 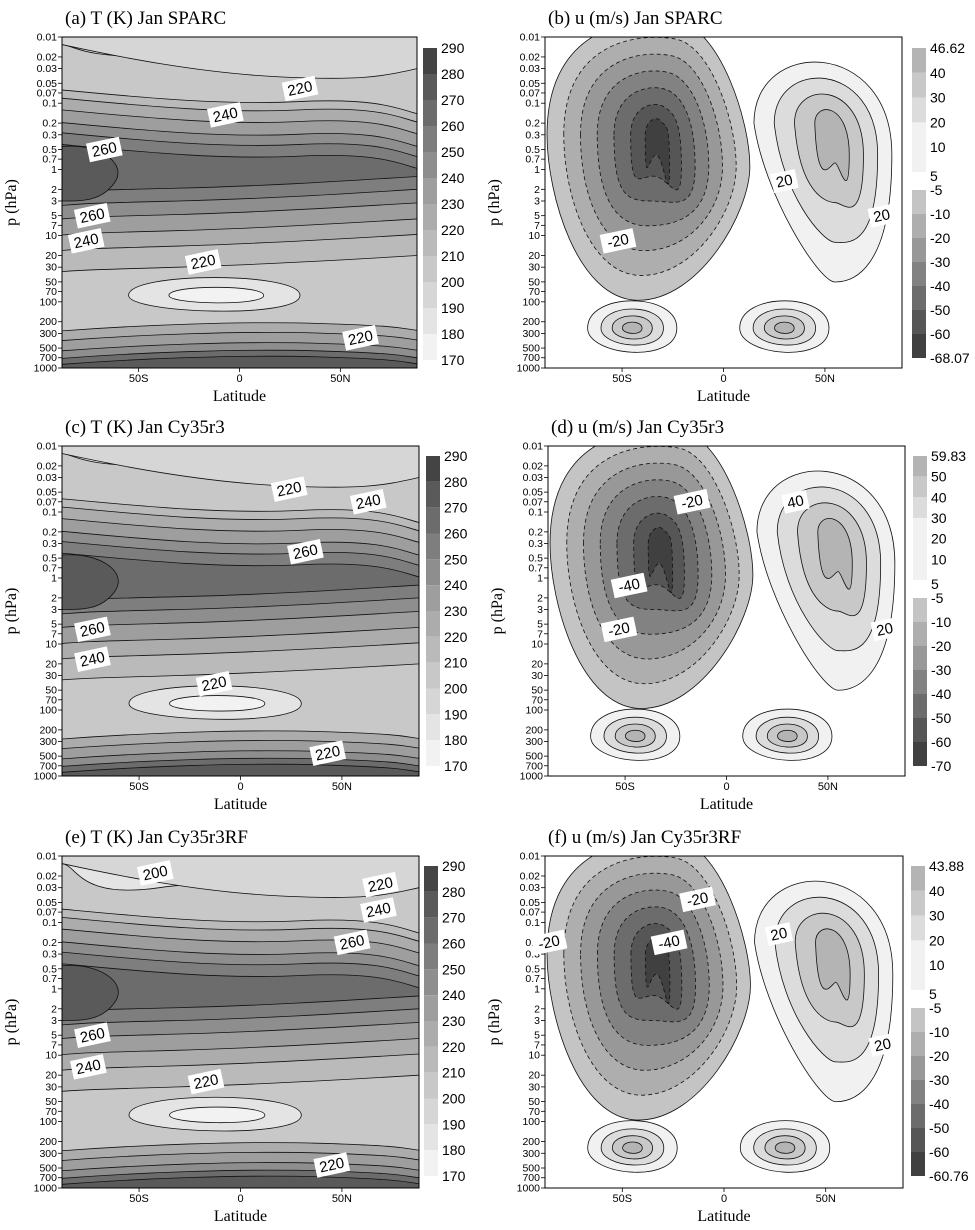 I want to click on colorbar-label: -68.07, so click(x=950, y=358).